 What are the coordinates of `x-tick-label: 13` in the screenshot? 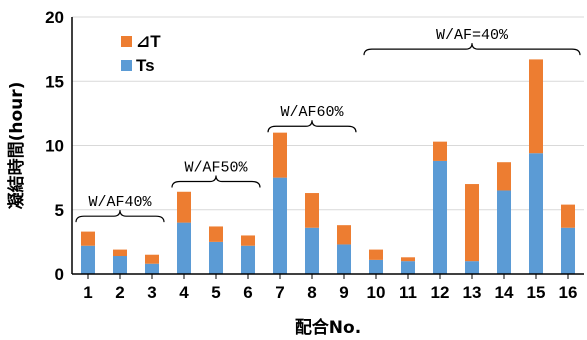 It's located at (472, 292).